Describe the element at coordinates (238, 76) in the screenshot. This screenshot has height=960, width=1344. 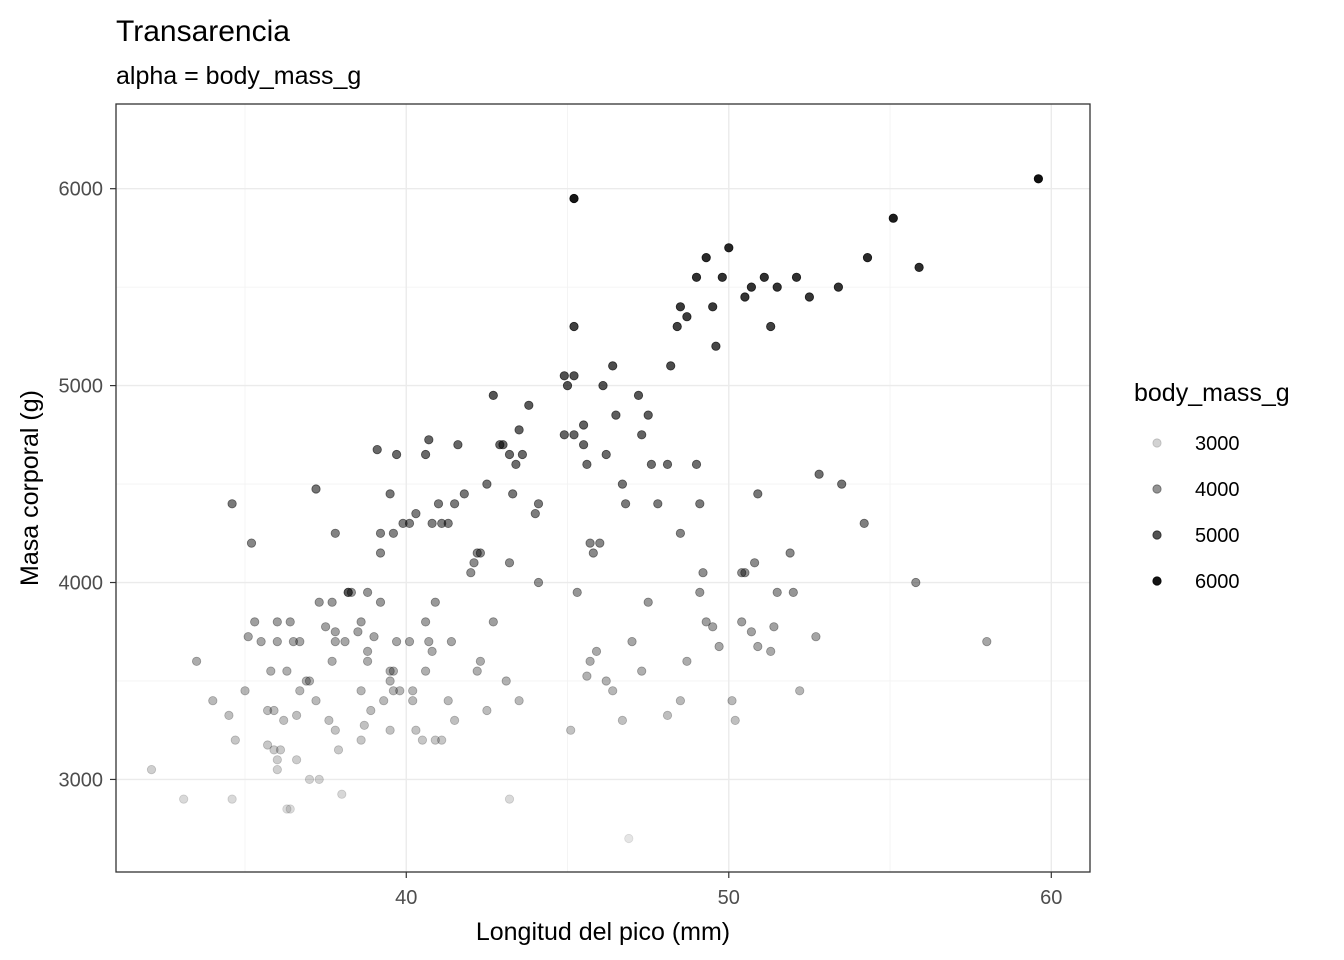
I see `chart-subtitle: alpha = body_mass_g` at that location.